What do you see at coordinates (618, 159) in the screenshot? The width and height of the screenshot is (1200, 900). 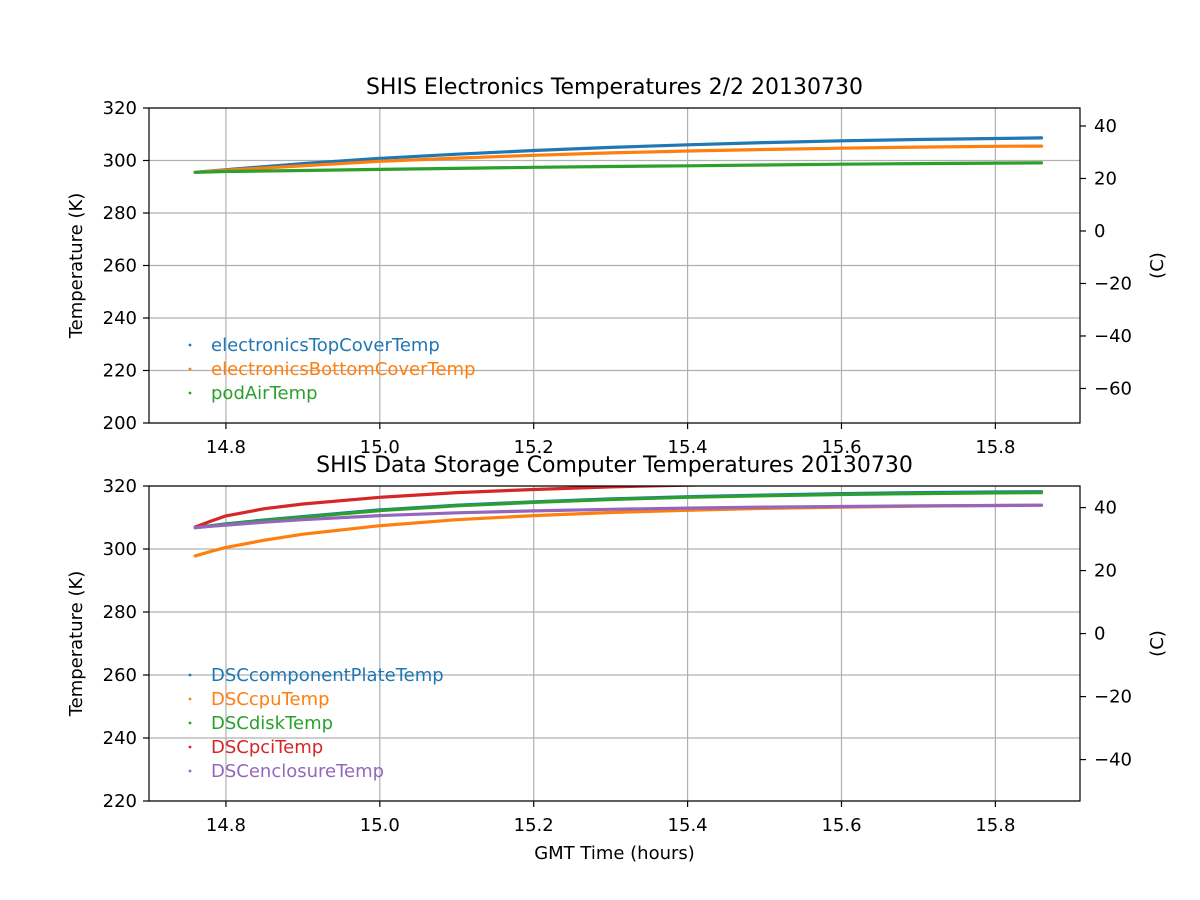 I see `series-line-electronicsBottomCoverTemp` at bounding box center [618, 159].